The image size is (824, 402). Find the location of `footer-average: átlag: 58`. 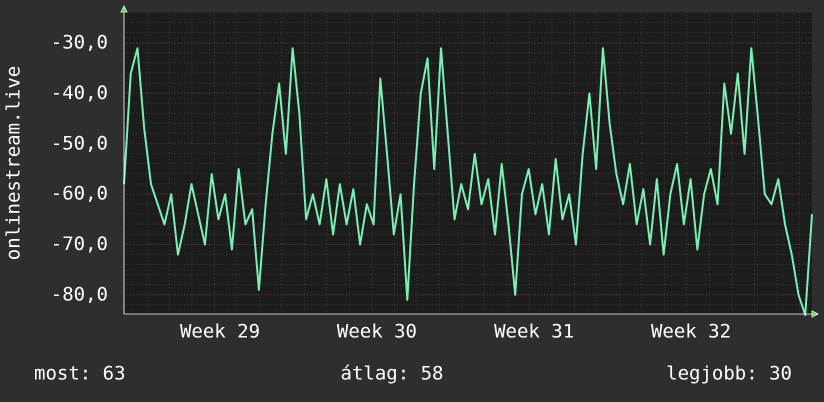

footer-average: átlag: 58 is located at coordinates (392, 374).